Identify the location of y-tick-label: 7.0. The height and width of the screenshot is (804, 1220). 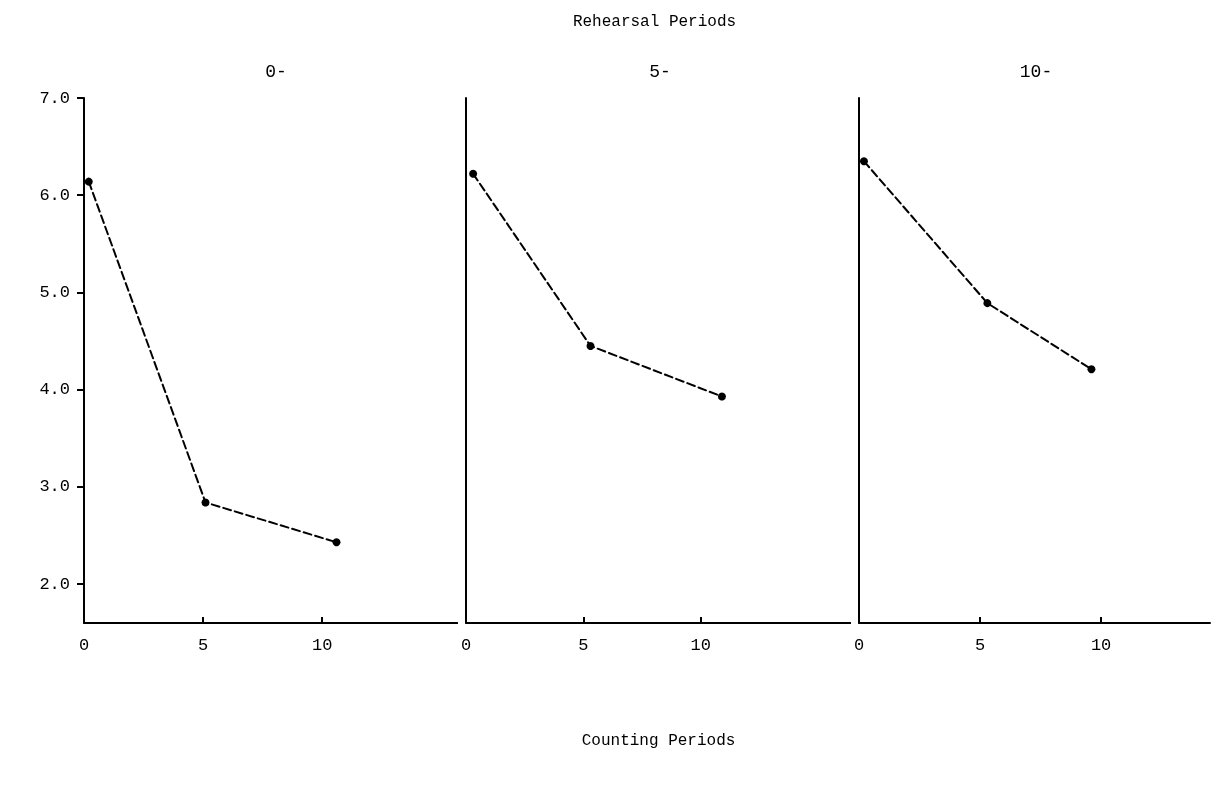
(54, 98).